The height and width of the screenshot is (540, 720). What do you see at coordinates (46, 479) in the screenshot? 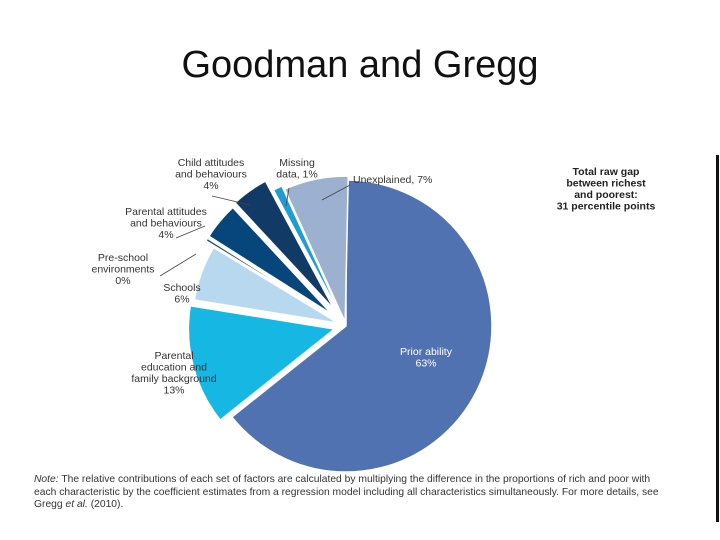
I see `note-label: Note:` at bounding box center [46, 479].